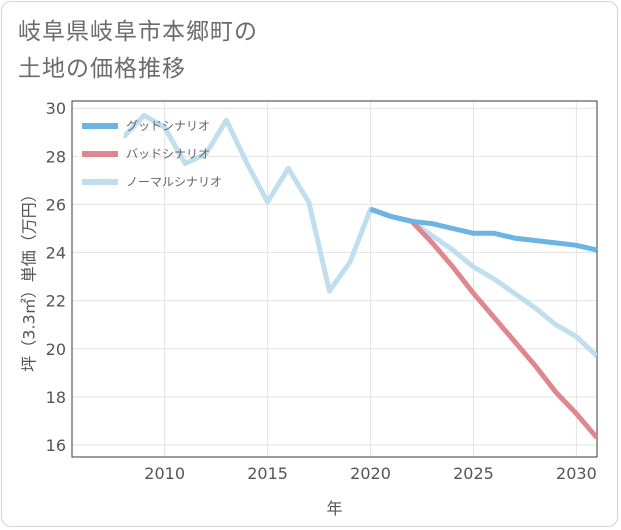 The height and width of the screenshot is (530, 621). I want to click on y-tick-label: 16, so click(56, 445).